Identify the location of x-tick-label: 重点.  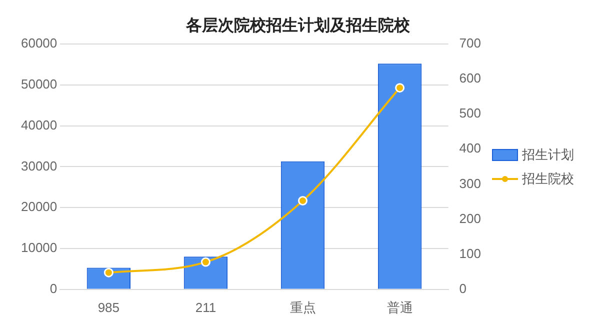
(303, 307).